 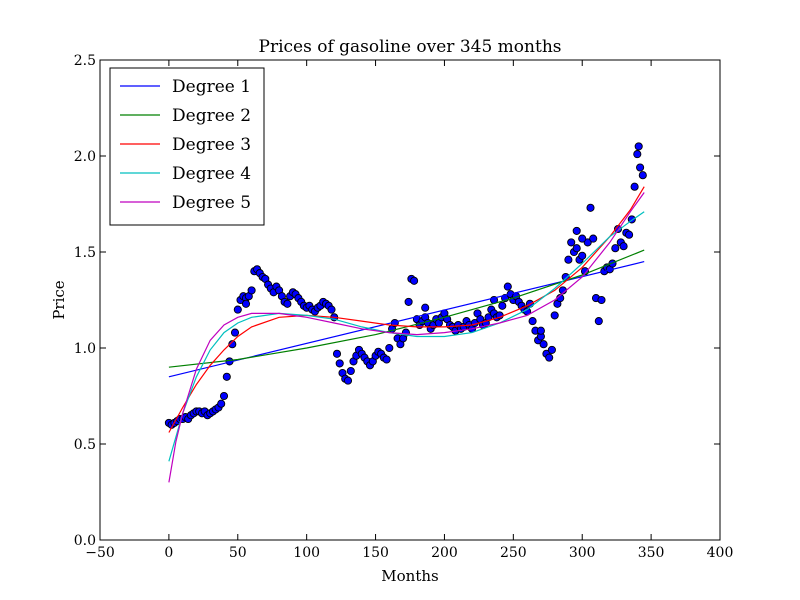 I want to click on x-tick-label: 350, so click(x=651, y=553).